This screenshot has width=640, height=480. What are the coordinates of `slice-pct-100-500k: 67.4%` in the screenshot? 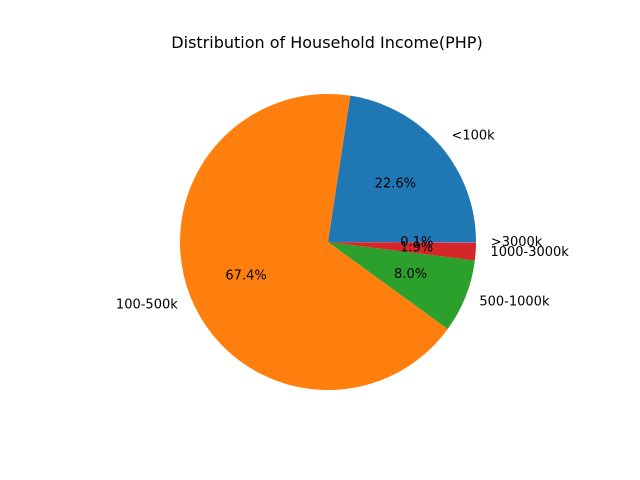 It's located at (245, 276).